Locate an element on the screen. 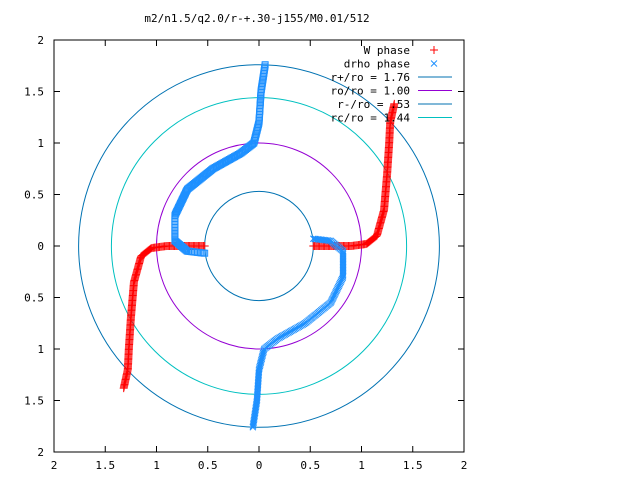 This screenshot has height=480, width=640. legend-label: r-/ro = .53 is located at coordinates (373, 104).